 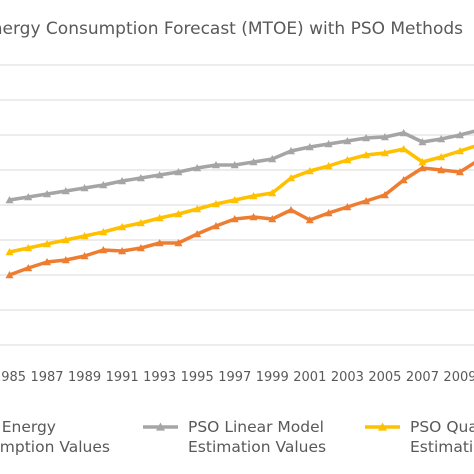 What do you see at coordinates (234, 377) in the screenshot?
I see `x-tick-label: 1997` at bounding box center [234, 377].